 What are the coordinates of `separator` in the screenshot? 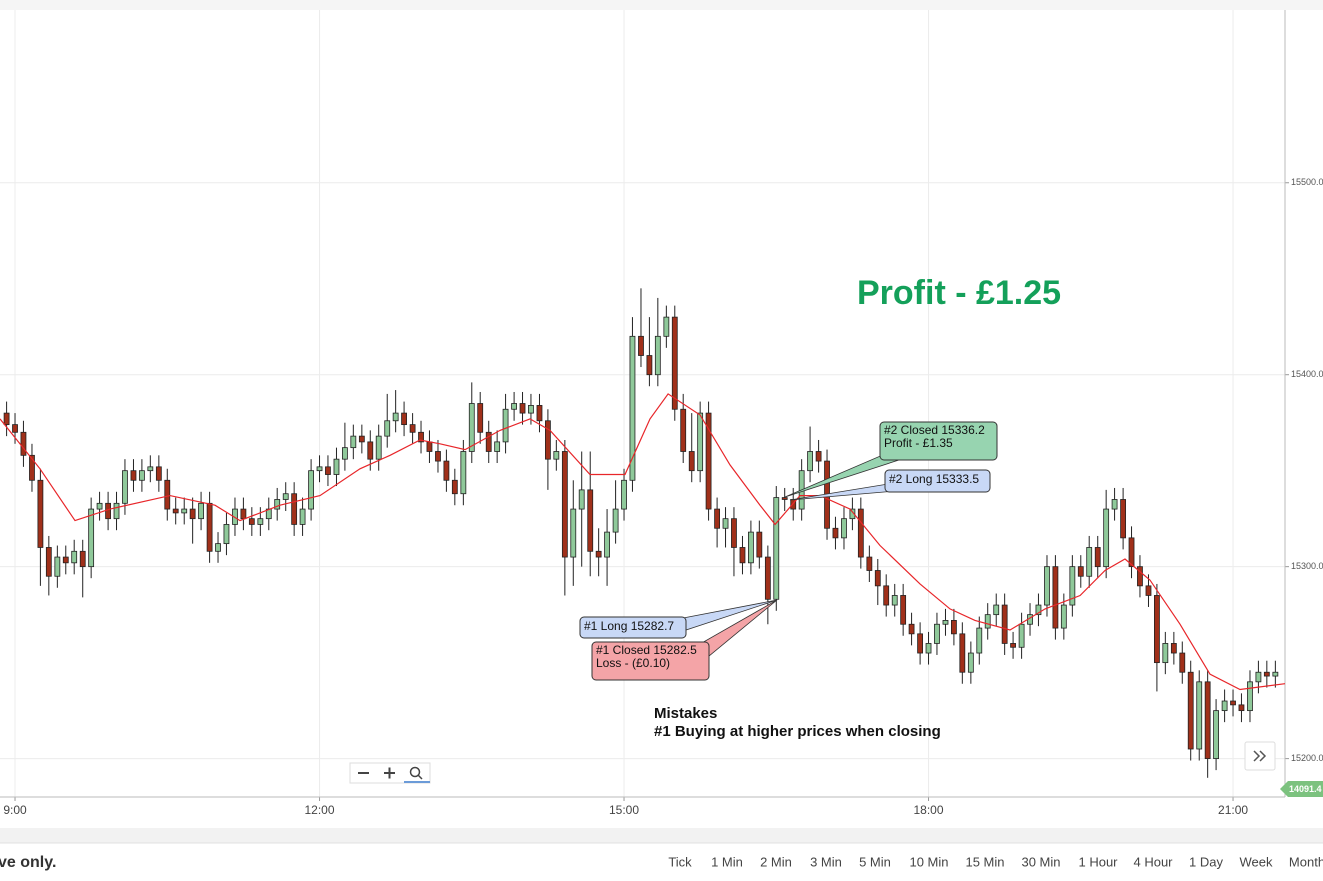 It's located at (661, 835).